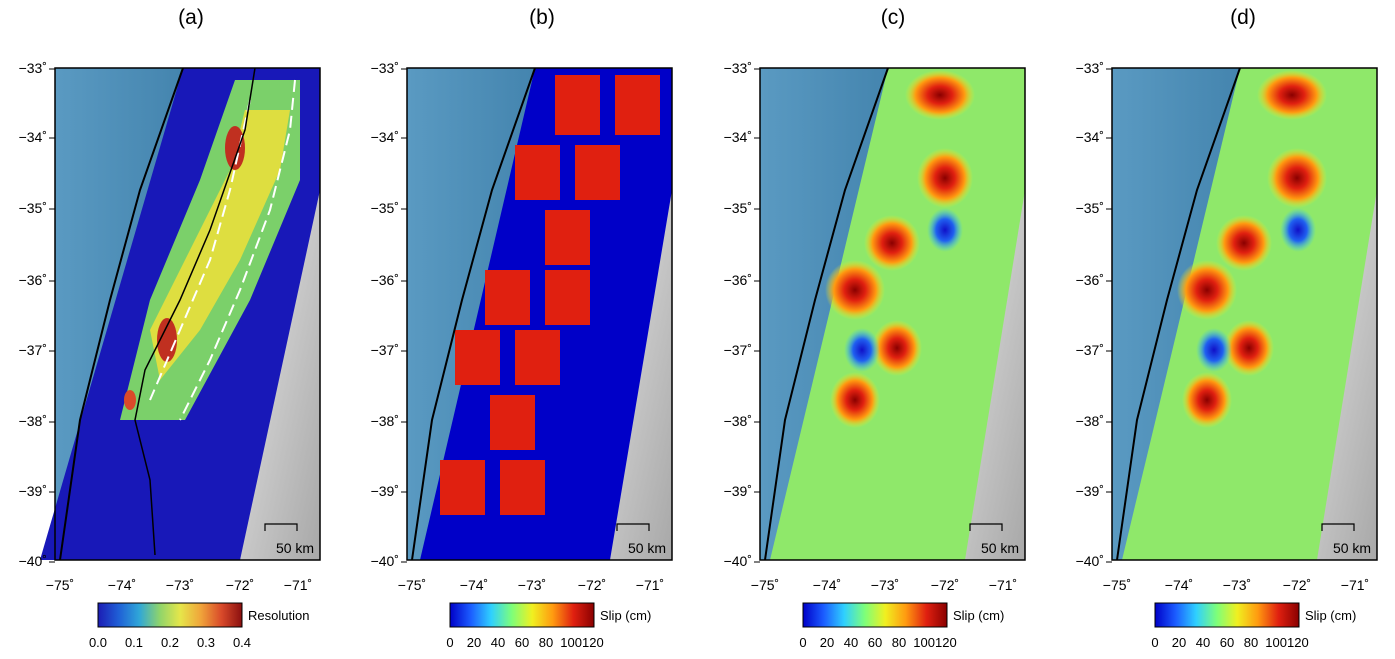 The image size is (1395, 659). What do you see at coordinates (892, 314) in the screenshot?
I see `panel-c-map` at bounding box center [892, 314].